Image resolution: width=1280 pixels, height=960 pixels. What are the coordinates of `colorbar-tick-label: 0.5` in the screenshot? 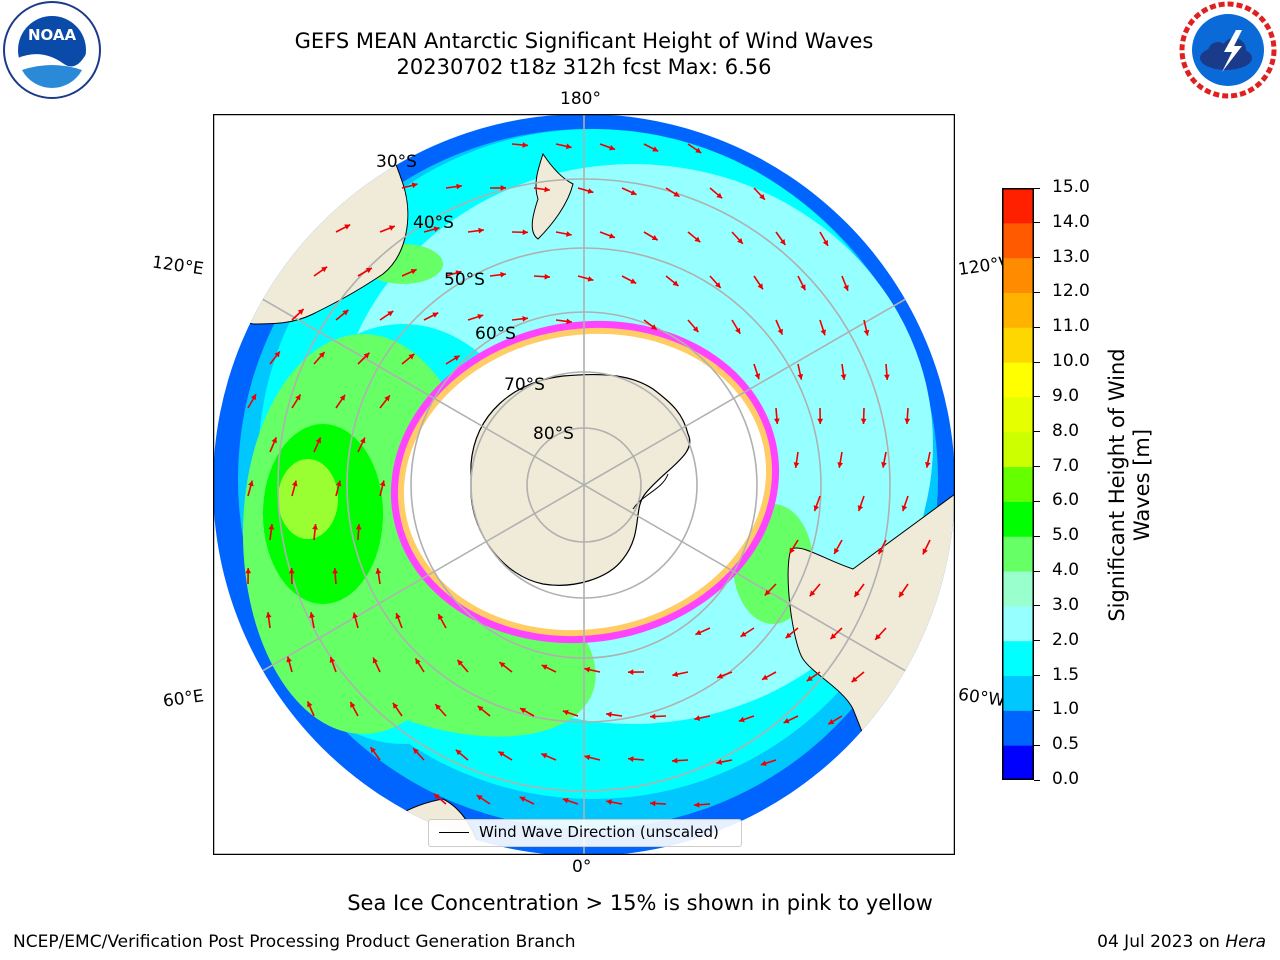 It's located at (1066, 744).